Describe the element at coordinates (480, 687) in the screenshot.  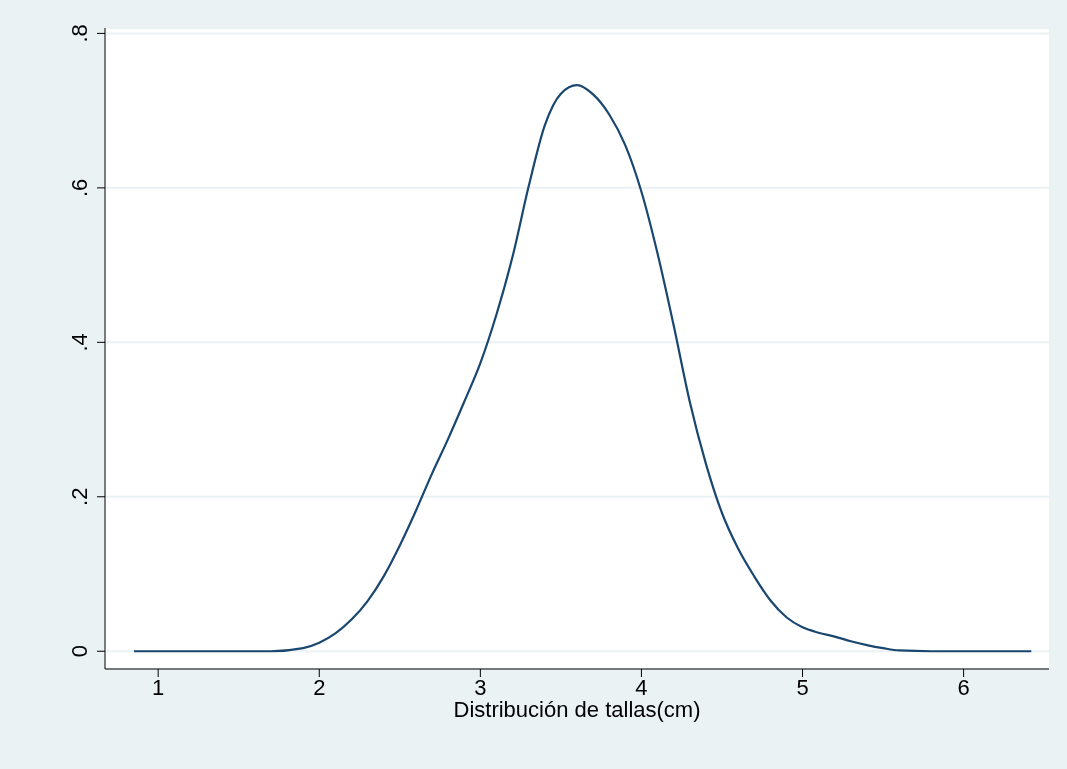
I see `x-tick-label: 3` at that location.